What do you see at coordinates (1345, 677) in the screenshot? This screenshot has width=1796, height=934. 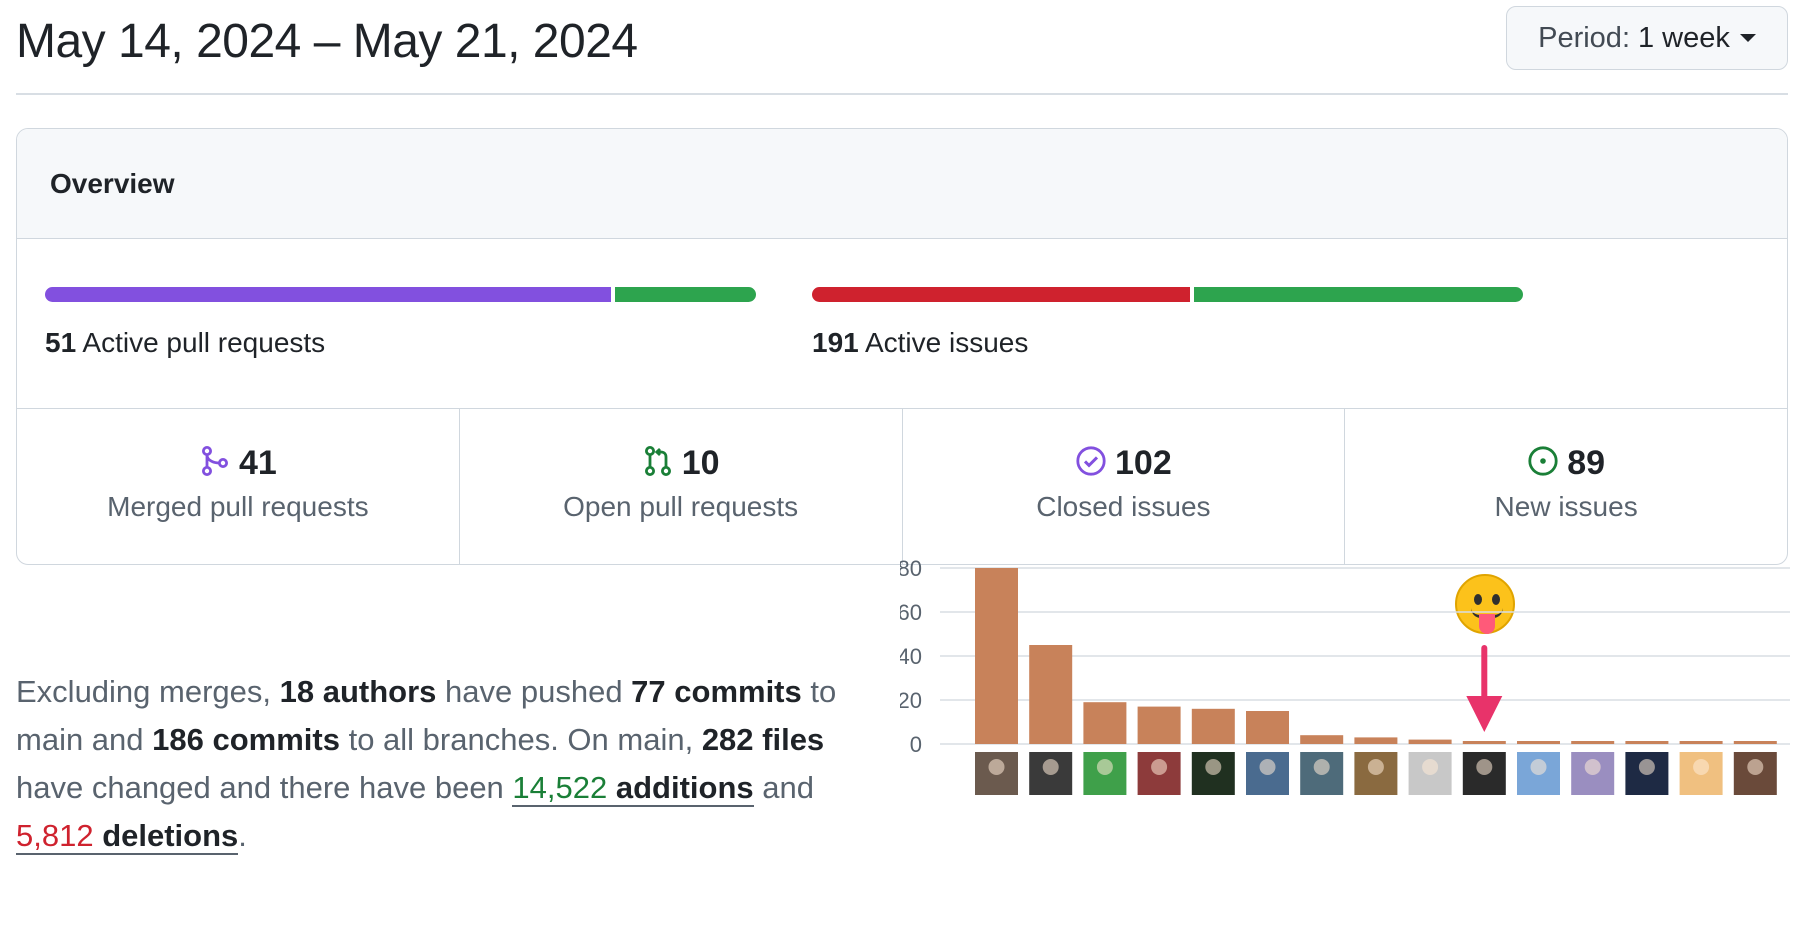 I see `contributors-bar-chart: 0 20 40 60 80` at bounding box center [1345, 677].